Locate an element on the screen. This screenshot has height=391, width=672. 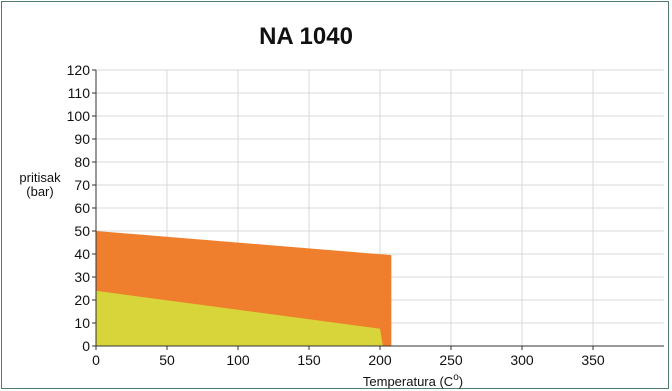
x-tick-label: 250 is located at coordinates (451, 360).